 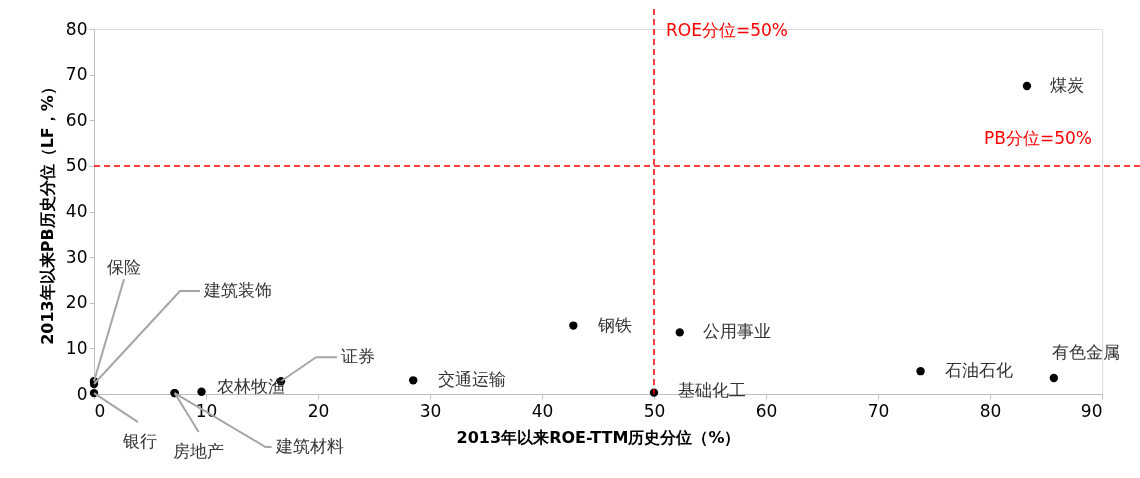 I want to click on annotation: 证券, so click(x=358, y=356).